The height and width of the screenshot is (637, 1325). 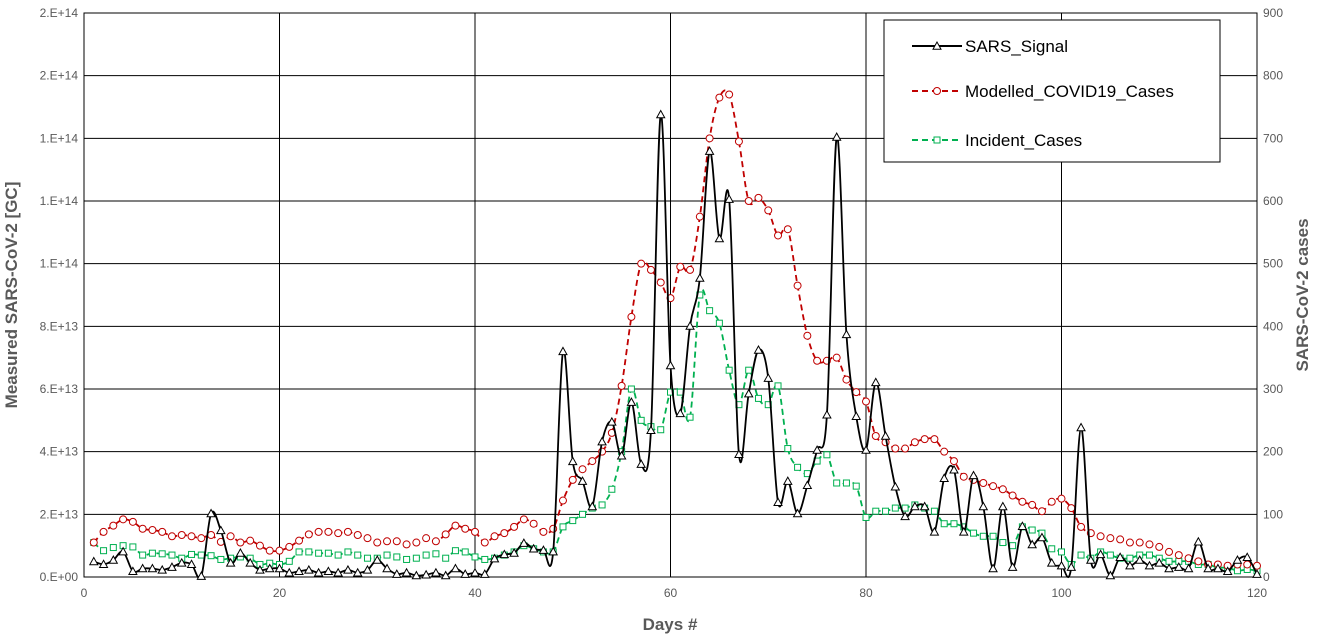 What do you see at coordinates (59, 514) in the screenshot?
I see `y-tick-label: 2.E+13` at bounding box center [59, 514].